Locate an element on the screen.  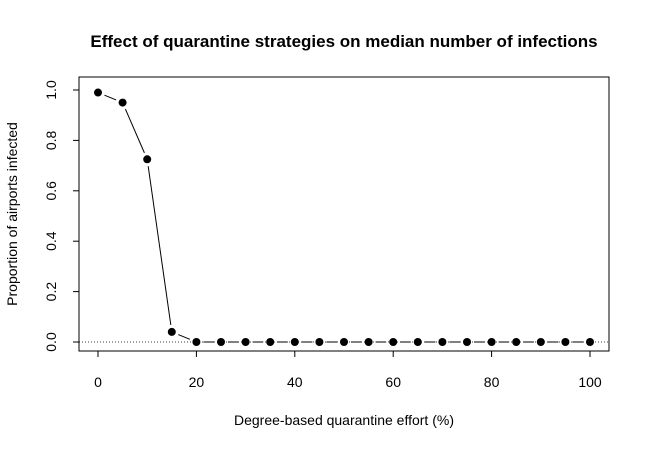
y-tick-label: 0.6 is located at coordinates (51, 191).